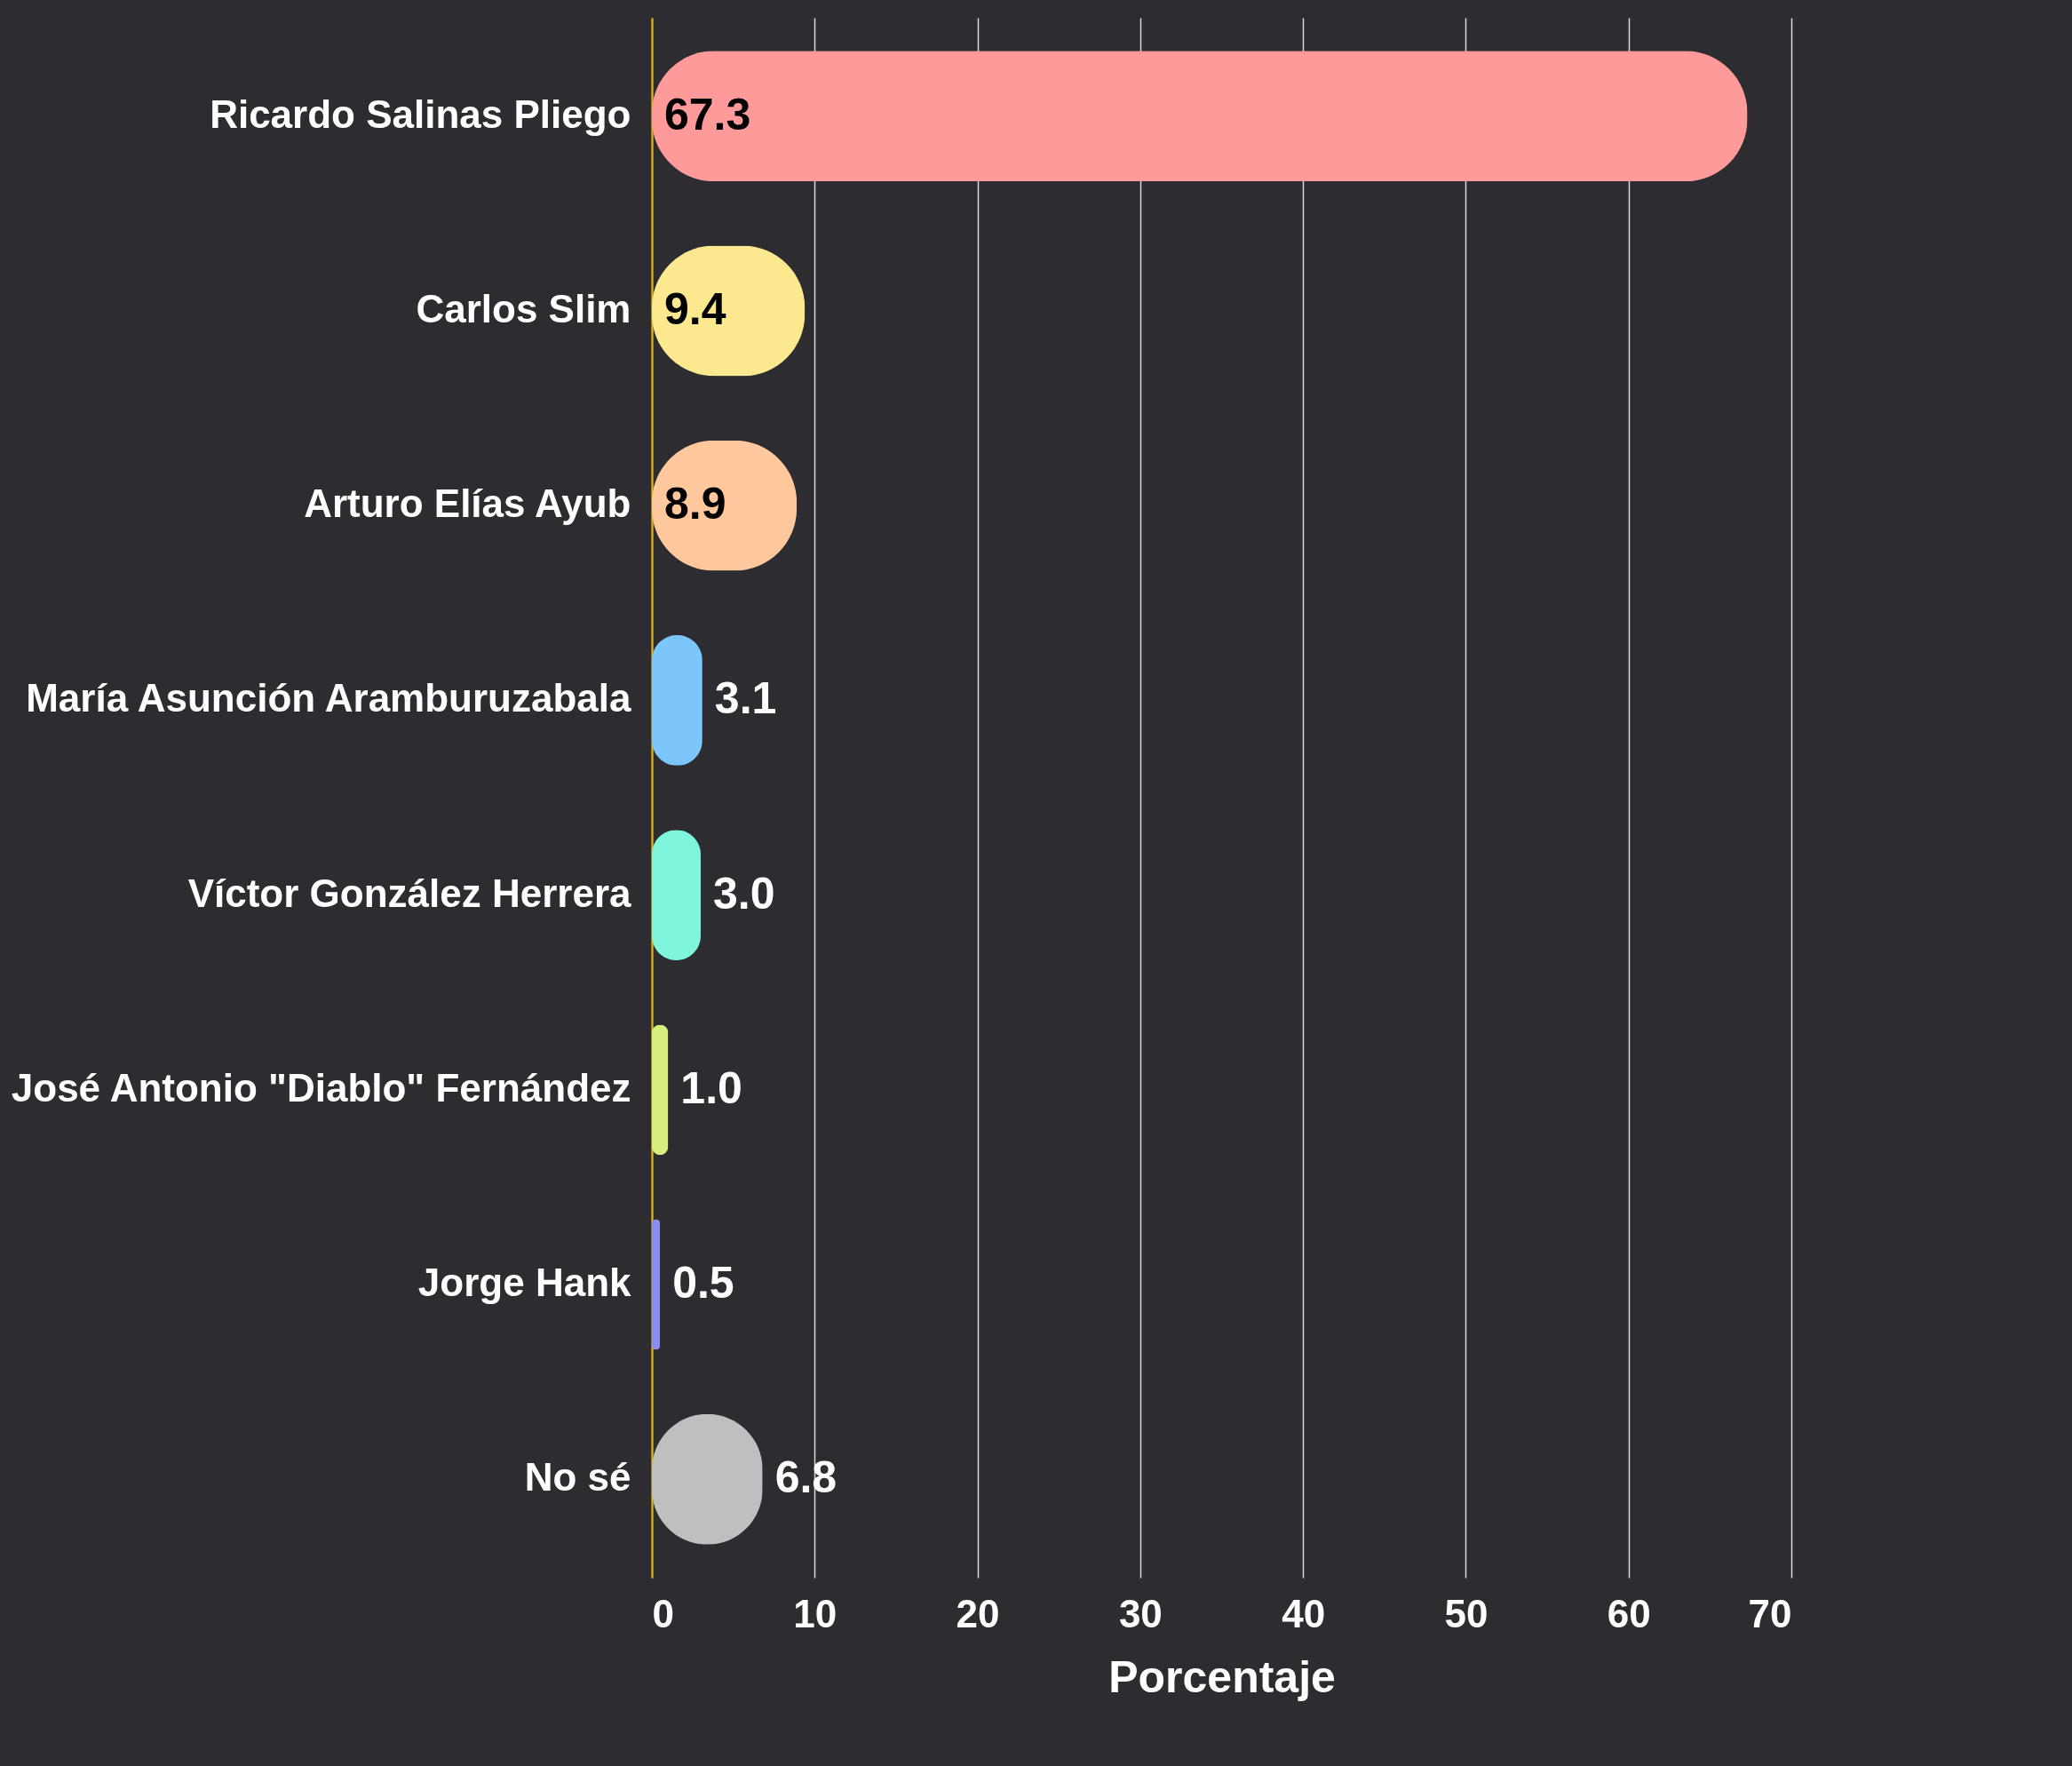  What do you see at coordinates (663, 1613) in the screenshot?
I see `x-tick-label: 0` at bounding box center [663, 1613].